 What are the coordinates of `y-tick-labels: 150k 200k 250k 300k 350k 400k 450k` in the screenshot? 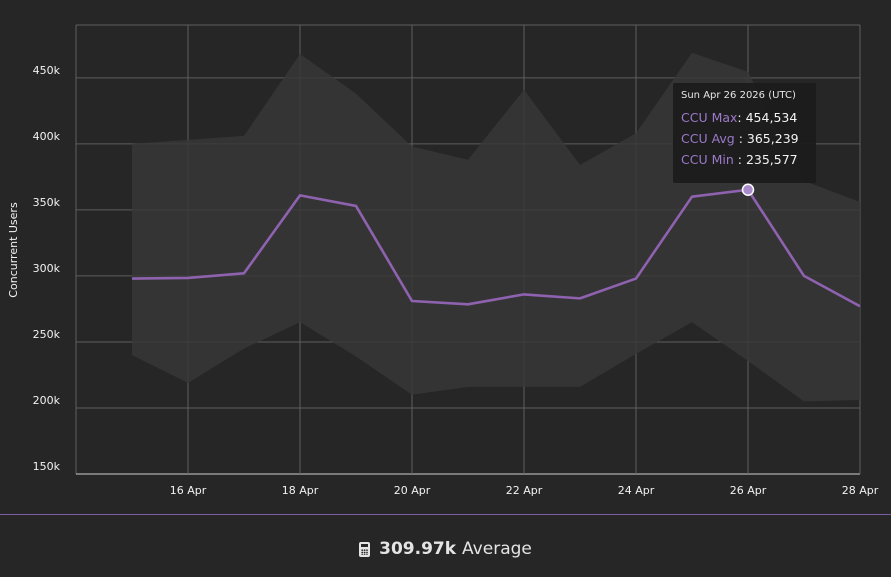 It's located at (47, 268).